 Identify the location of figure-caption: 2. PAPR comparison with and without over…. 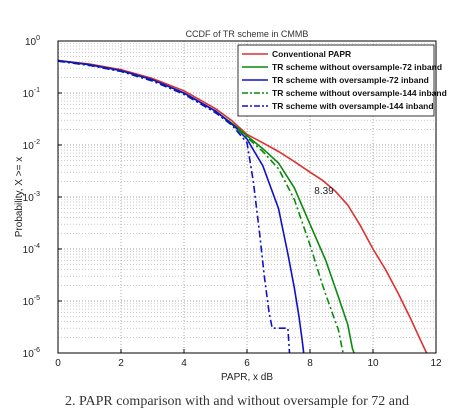
(236, 401).